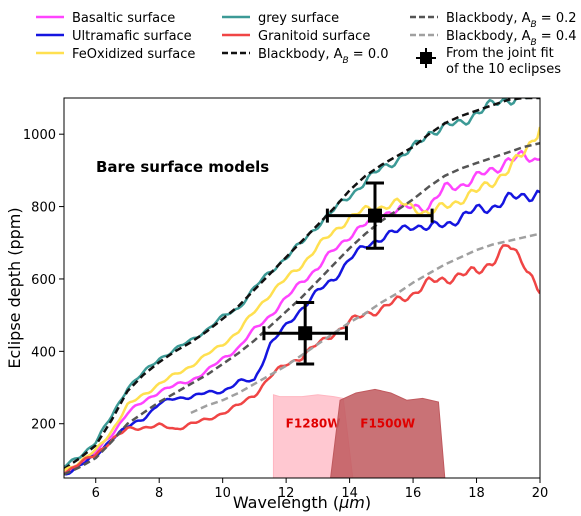 This screenshot has height=516, width=581. I want to click on x-axis-label: Wavelength (μm), so click(302, 502).